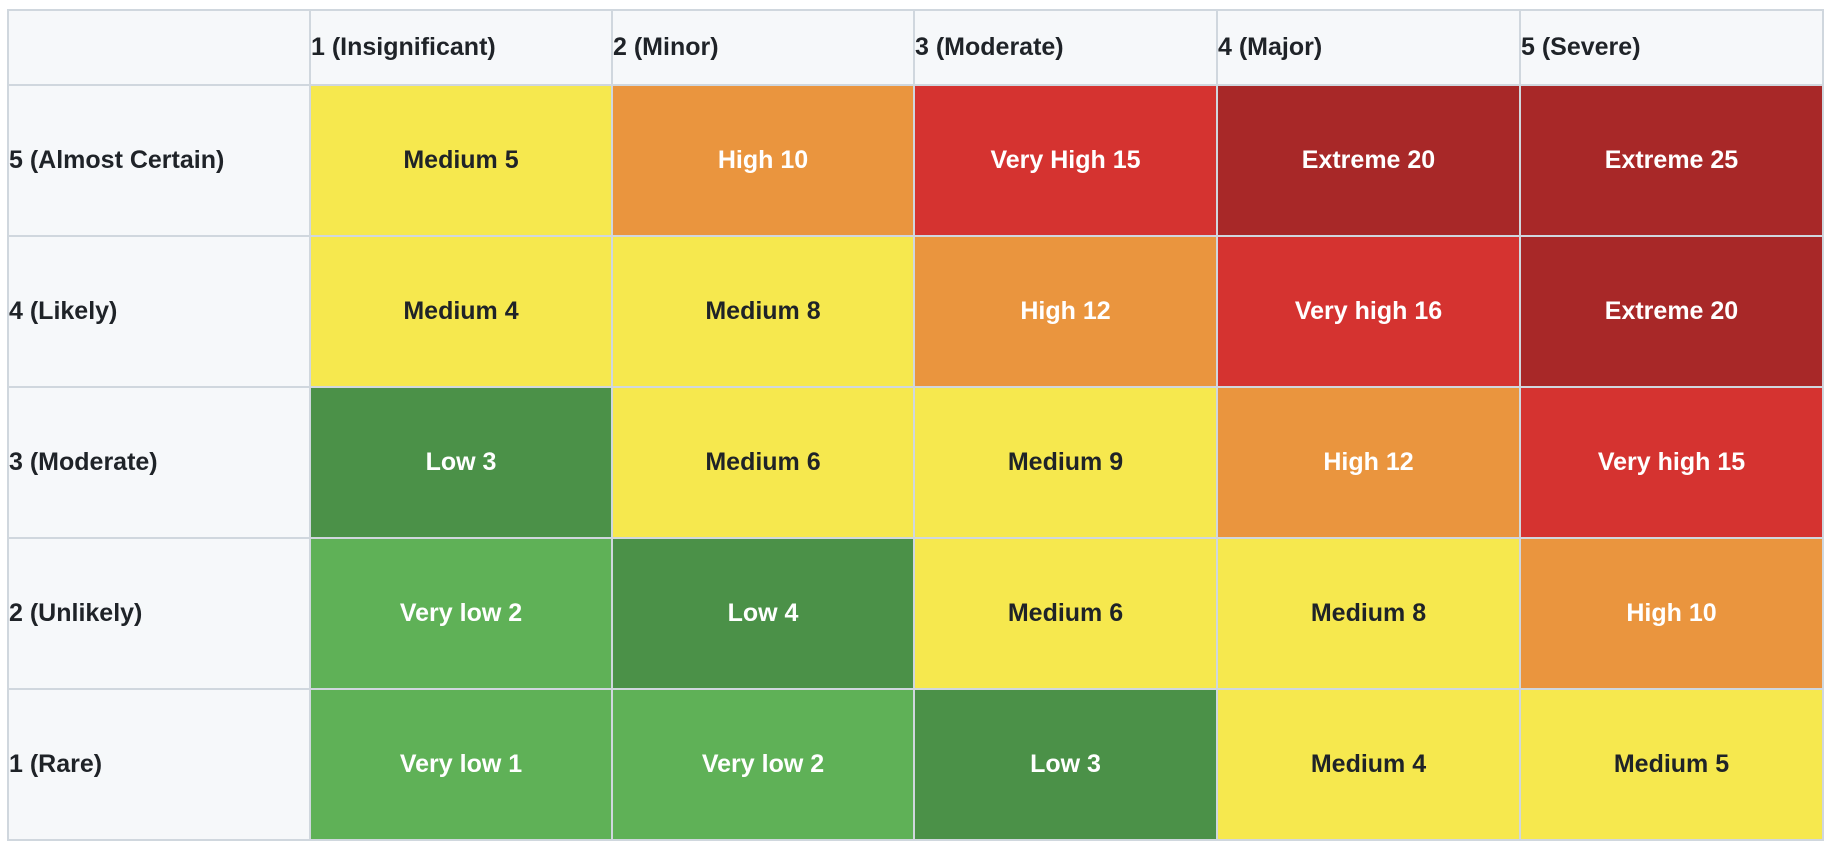 This screenshot has height=844, width=1830. Describe the element at coordinates (1368, 311) in the screenshot. I see `risk-cell: Very high 16` at that location.